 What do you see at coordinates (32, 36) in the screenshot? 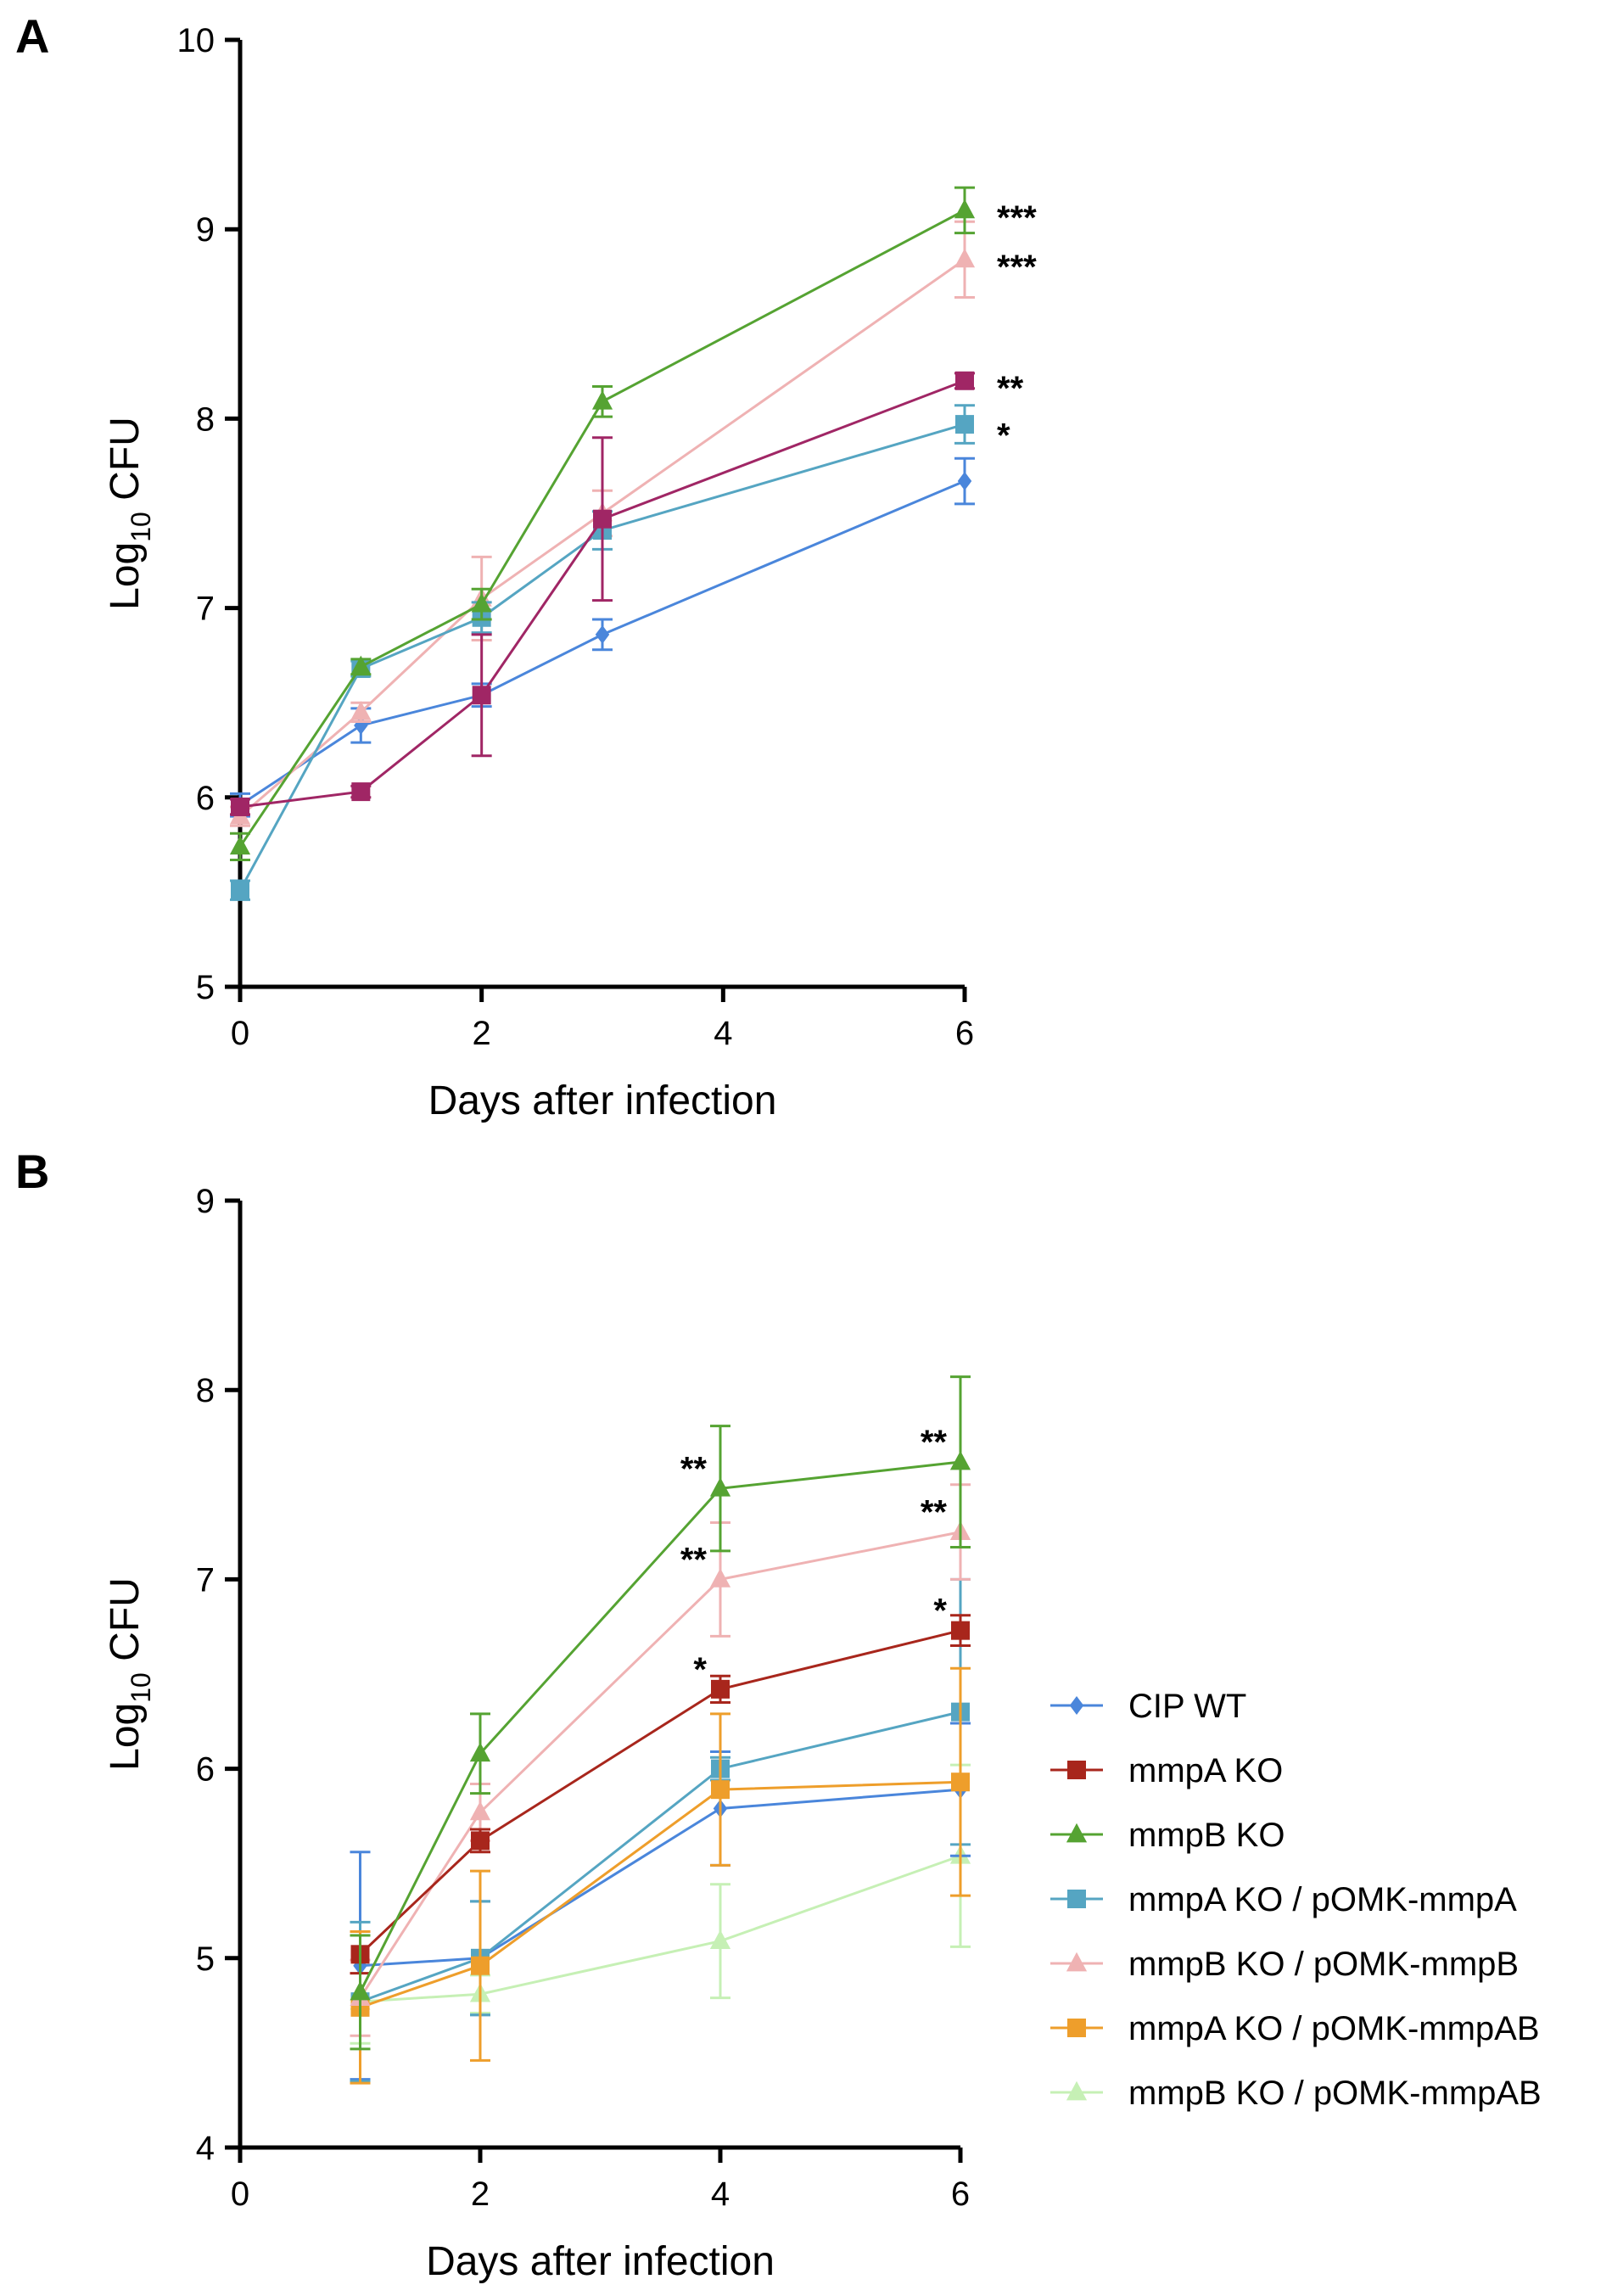
I see `panel-letter-a: A` at bounding box center [32, 36].